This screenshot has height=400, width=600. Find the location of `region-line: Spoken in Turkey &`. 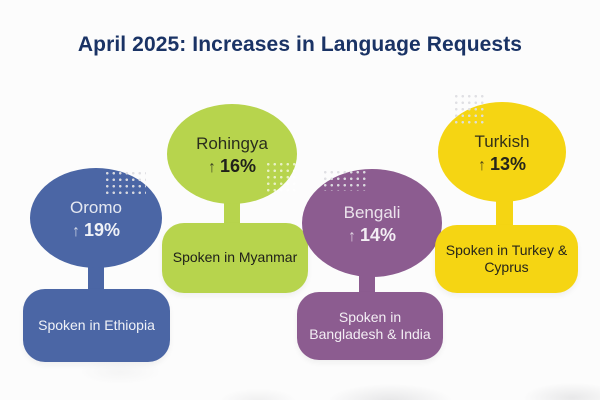

region-line: Spoken in Turkey & is located at coordinates (506, 249).